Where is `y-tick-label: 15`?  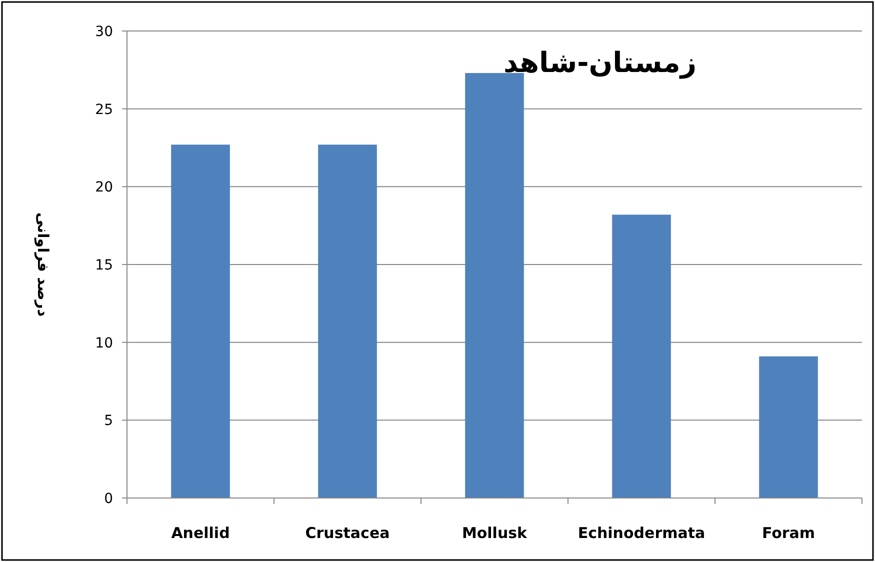 y-tick-label: 15 is located at coordinates (104, 266).